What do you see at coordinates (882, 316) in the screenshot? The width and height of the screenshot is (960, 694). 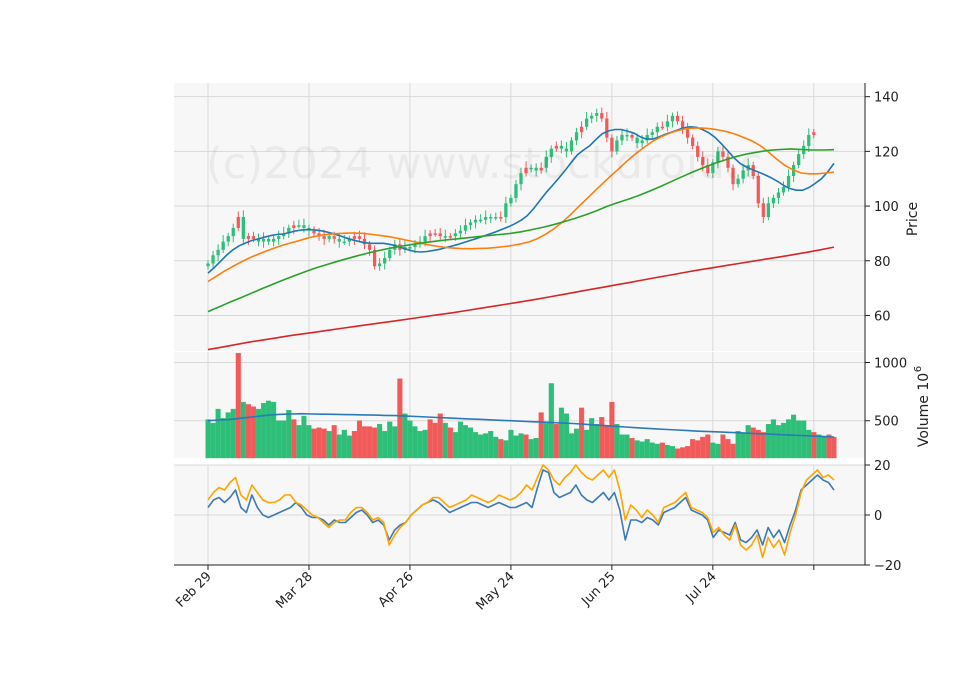 I see `price-y-tick-label: 60` at bounding box center [882, 316].